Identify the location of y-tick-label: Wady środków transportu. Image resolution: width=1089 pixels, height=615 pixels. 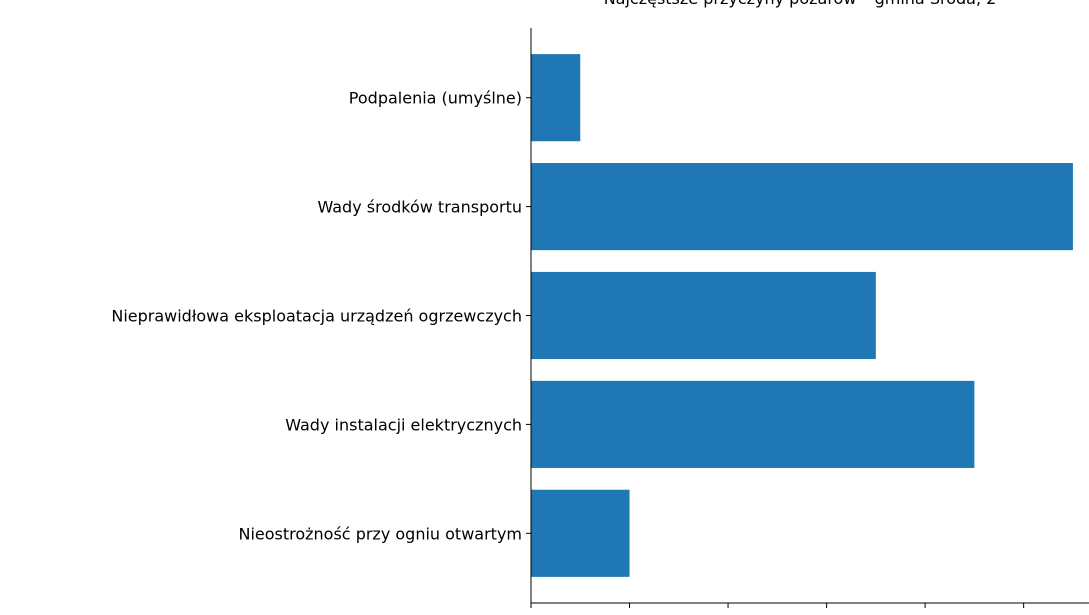
(419, 207).